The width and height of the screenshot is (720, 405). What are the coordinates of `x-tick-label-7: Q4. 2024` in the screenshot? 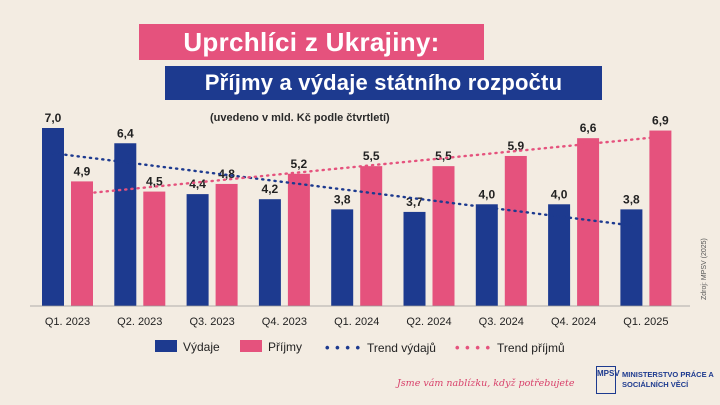 It's located at (573, 322).